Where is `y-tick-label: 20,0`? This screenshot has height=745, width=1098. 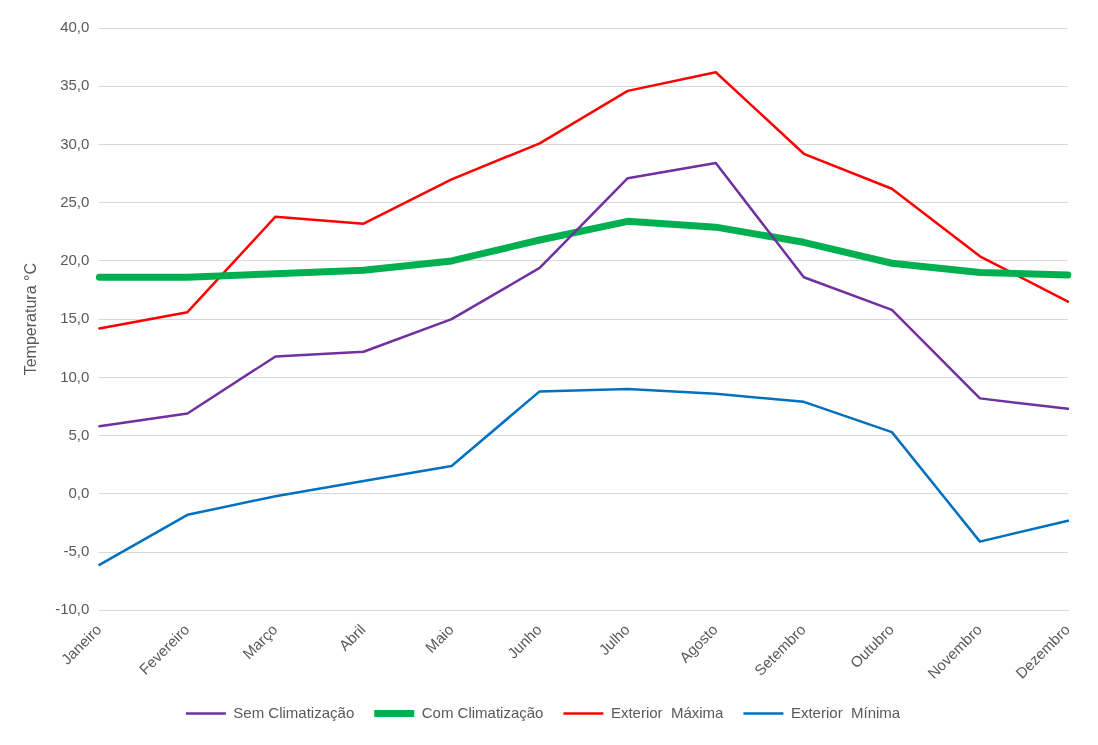
y-tick-label: 20,0 is located at coordinates (75, 260).